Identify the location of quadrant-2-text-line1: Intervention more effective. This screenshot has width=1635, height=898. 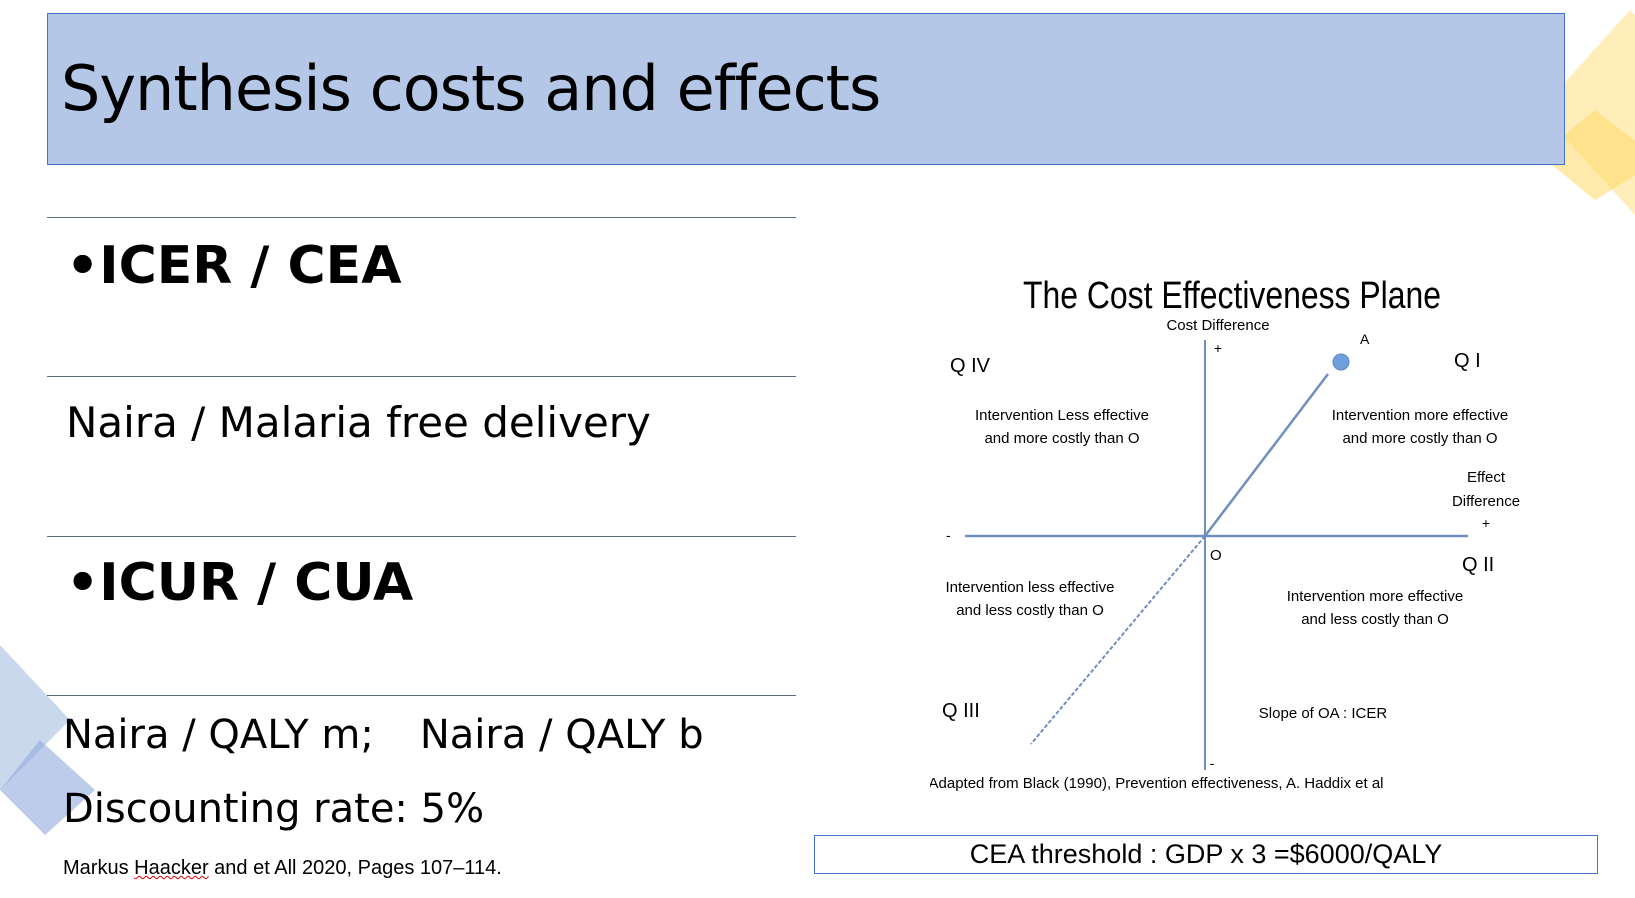
(1375, 596).